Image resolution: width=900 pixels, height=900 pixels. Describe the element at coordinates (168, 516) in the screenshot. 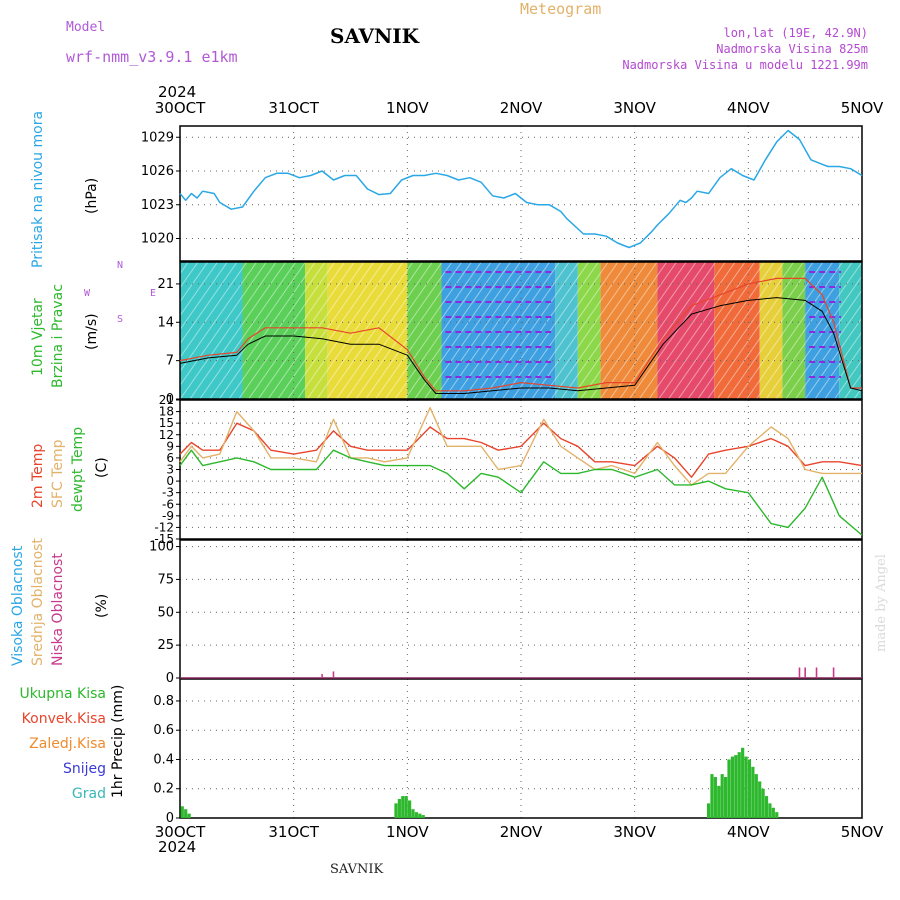

I see `temperature-ytick: -9` at that location.